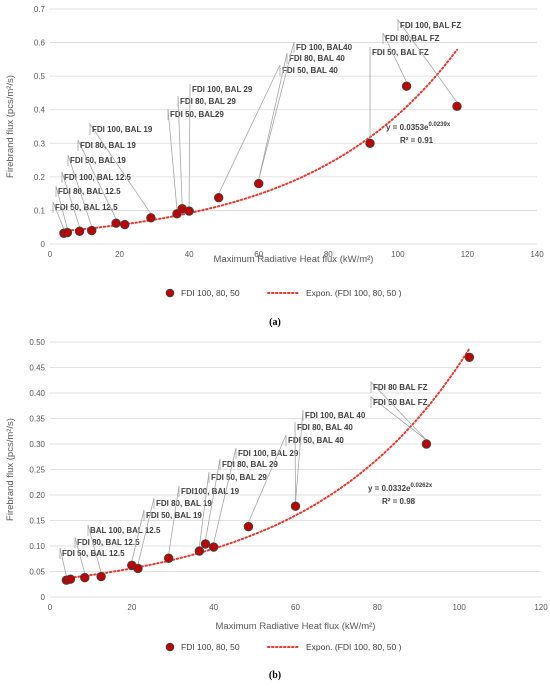 This screenshot has width=550, height=689. What do you see at coordinates (210, 491) in the screenshot?
I see `annotation-label: FDI100, BAL 19` at bounding box center [210, 491].